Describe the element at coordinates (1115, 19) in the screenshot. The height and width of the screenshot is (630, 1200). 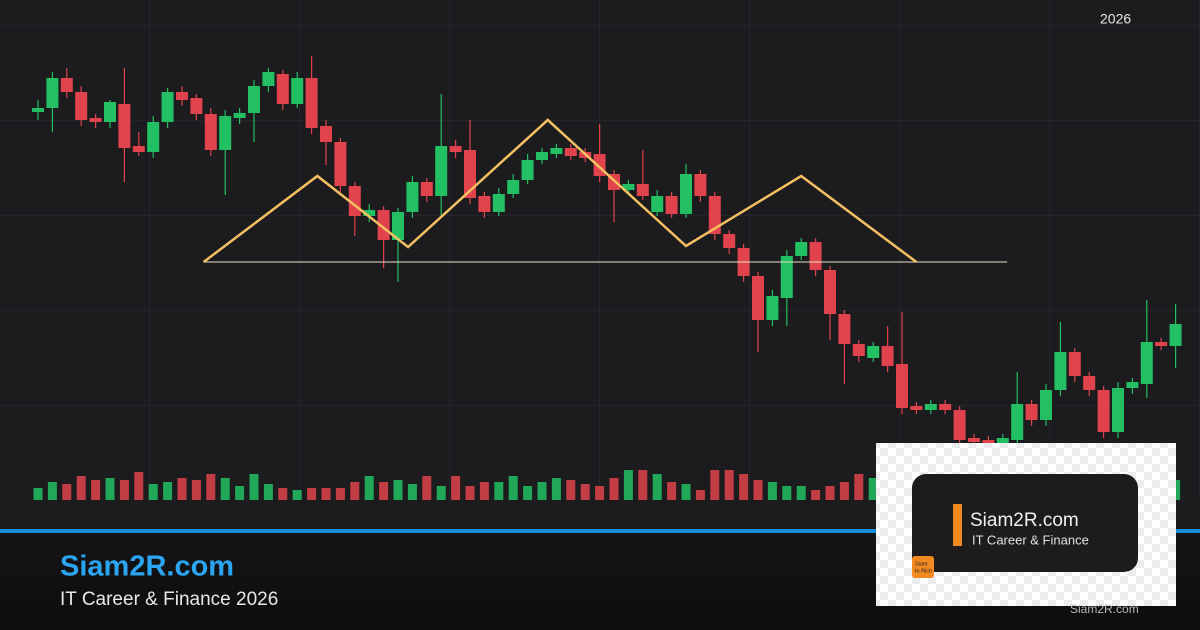
I see `year-label: 2026` at that location.